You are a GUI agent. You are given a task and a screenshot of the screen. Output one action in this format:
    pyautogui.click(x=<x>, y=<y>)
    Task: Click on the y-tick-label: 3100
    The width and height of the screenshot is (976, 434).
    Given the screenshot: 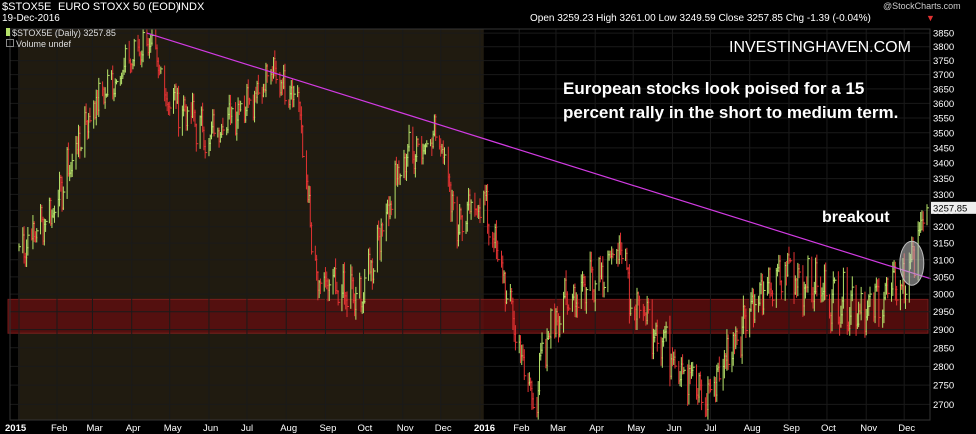 What is the action you would take?
    pyautogui.click(x=943, y=260)
    